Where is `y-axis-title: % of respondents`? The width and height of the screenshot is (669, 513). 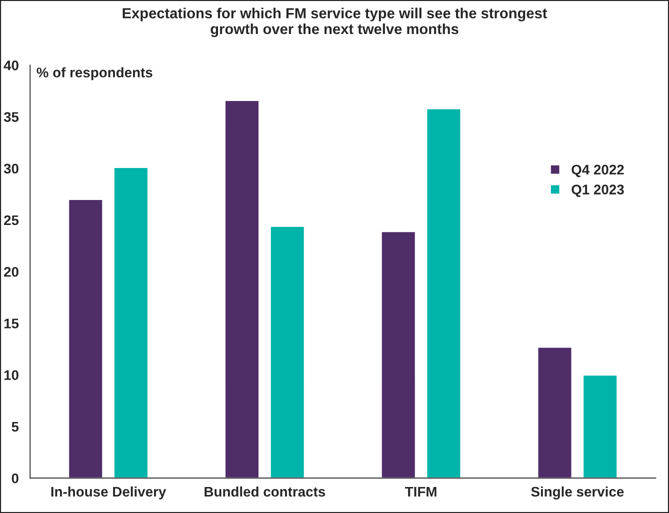
y-axis-title: % of respondents is located at coordinates (94, 73).